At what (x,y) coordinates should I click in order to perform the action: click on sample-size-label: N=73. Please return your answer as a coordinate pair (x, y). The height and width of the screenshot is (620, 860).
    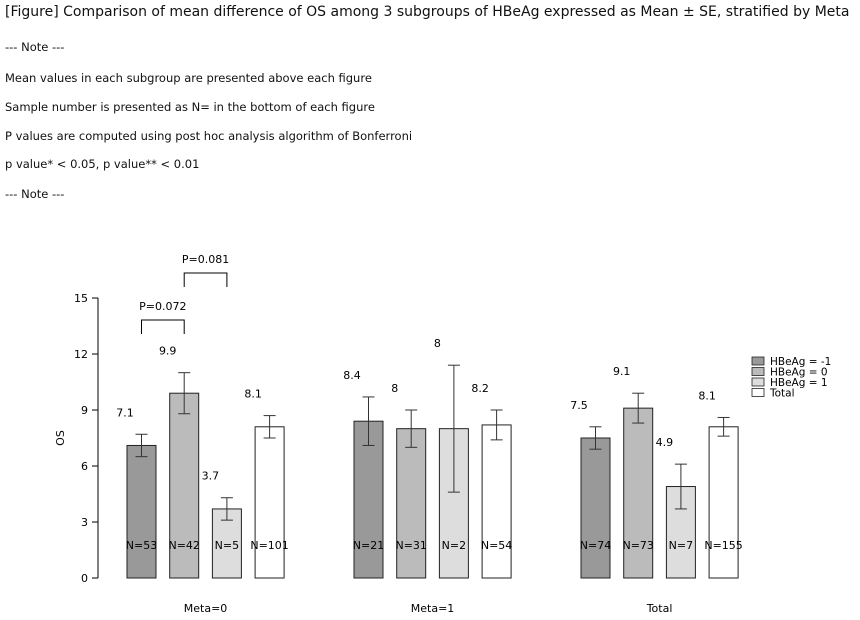
    Looking at the image, I should click on (637, 545).